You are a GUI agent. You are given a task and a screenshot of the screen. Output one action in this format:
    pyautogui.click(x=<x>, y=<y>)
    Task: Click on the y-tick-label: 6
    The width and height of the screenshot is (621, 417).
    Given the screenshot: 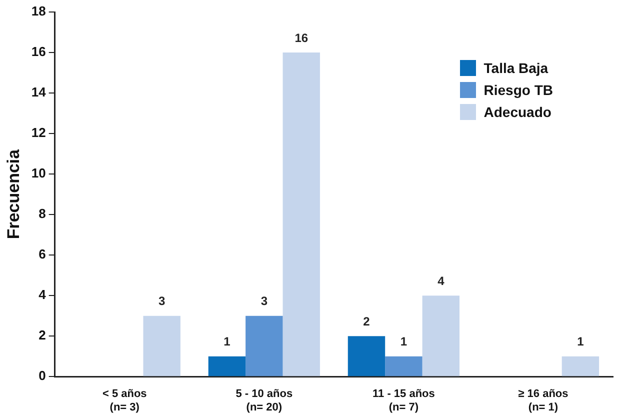 What is the action you would take?
    pyautogui.click(x=42, y=254)
    